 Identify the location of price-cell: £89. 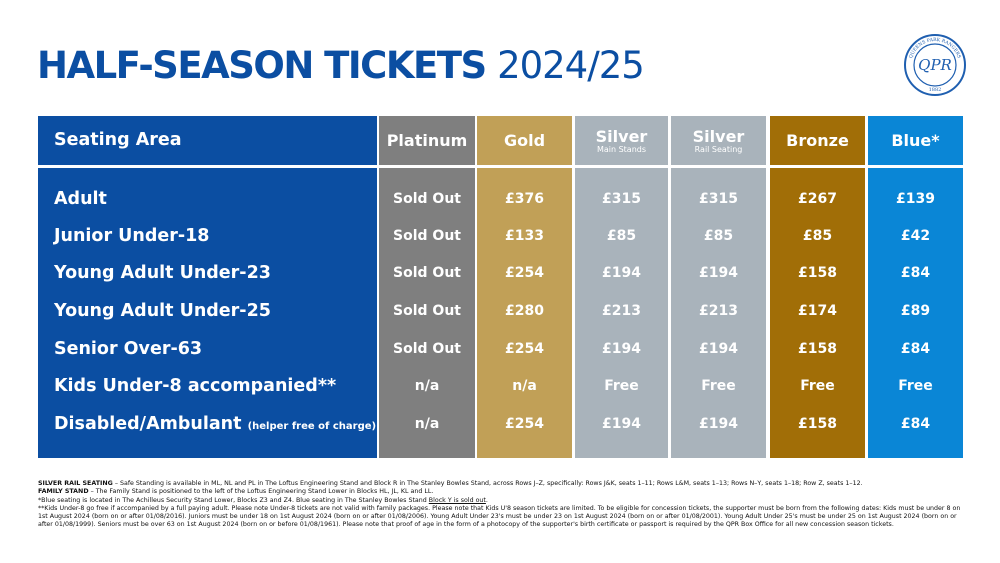
(915, 311).